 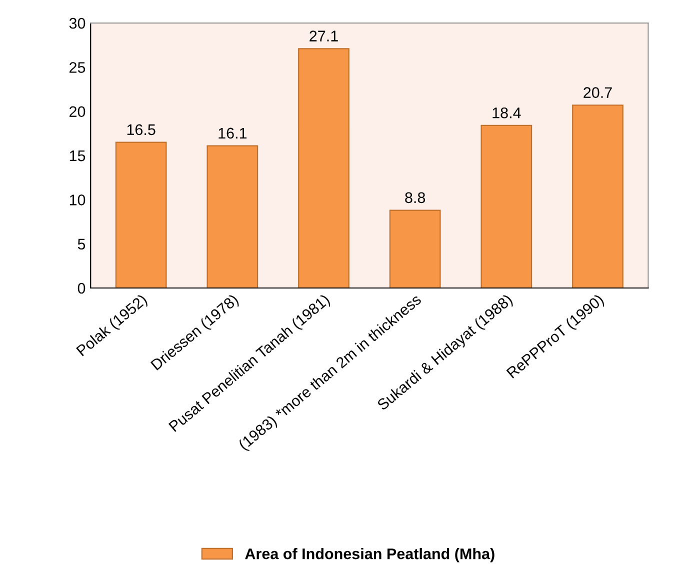 What do you see at coordinates (232, 133) in the screenshot?
I see `data-label: 16.1` at bounding box center [232, 133].